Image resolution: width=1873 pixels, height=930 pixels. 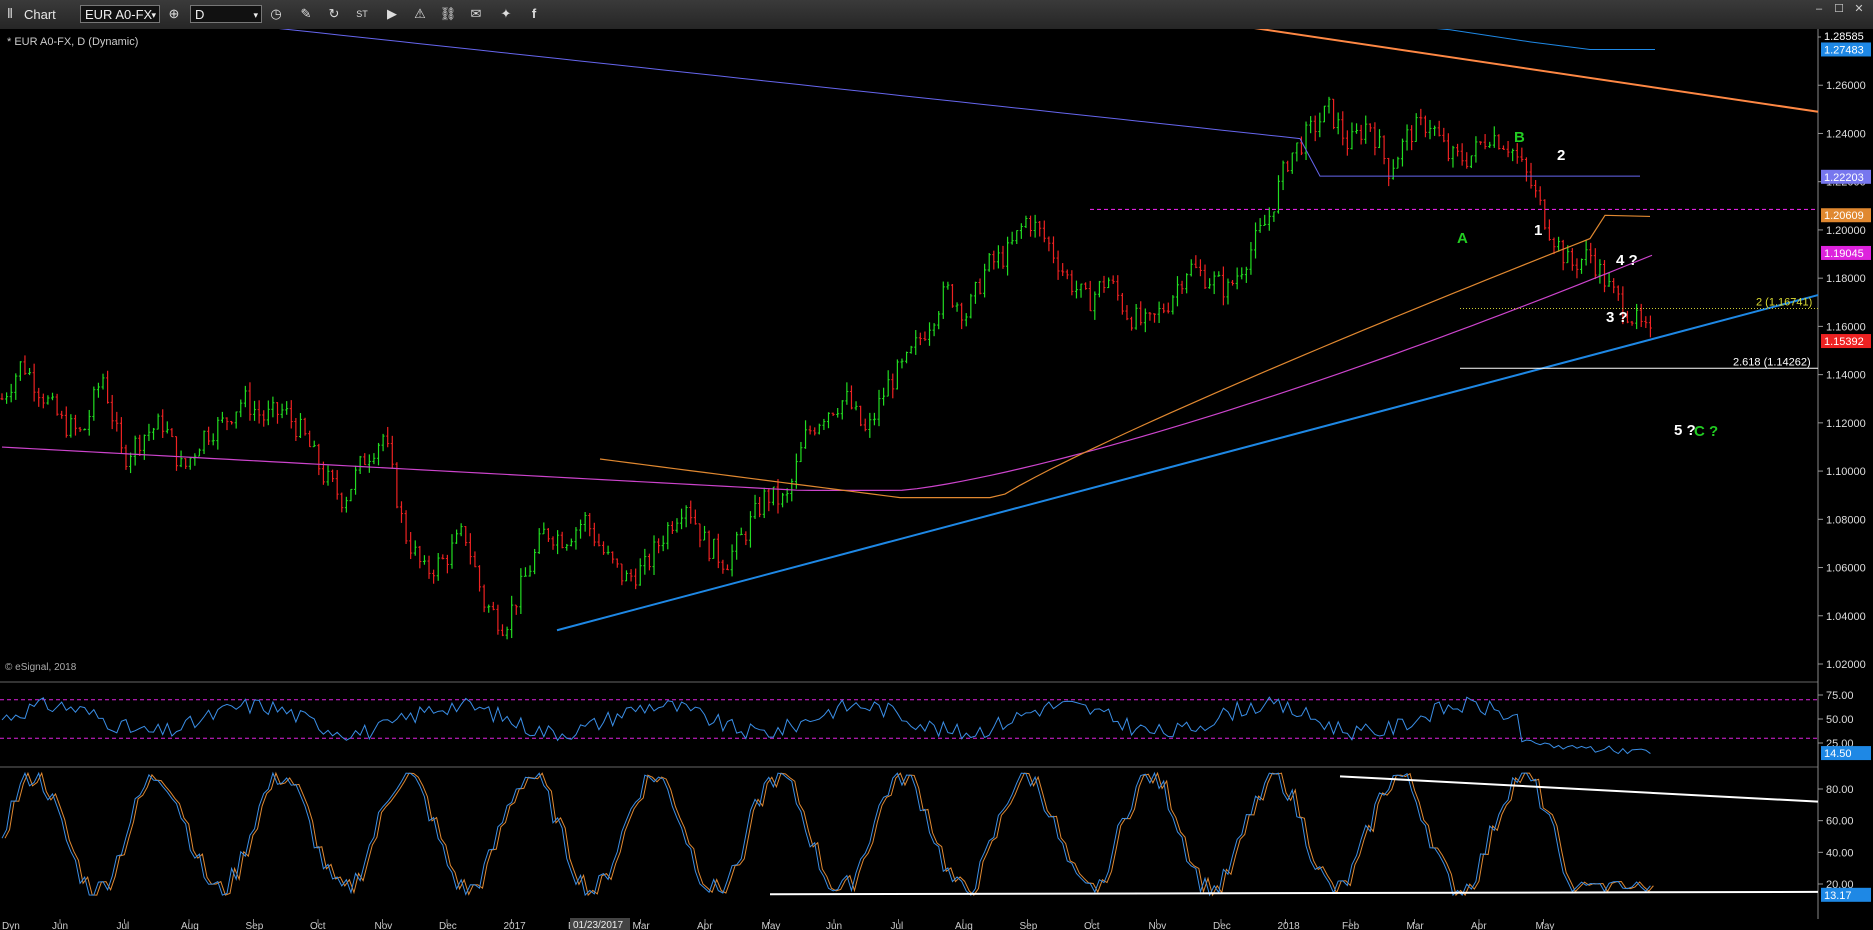 What do you see at coordinates (1222, 925) in the screenshot?
I see `x-tick-label: Dec` at bounding box center [1222, 925].